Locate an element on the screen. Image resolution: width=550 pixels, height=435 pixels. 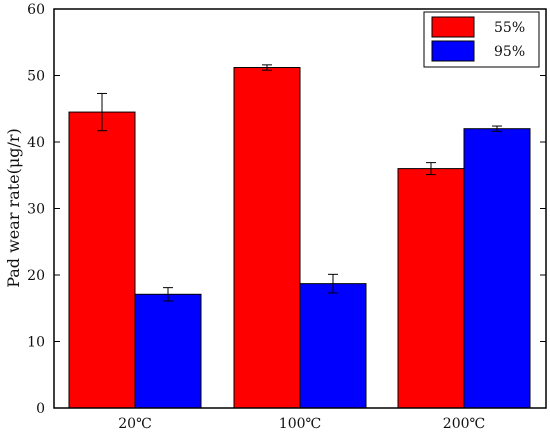
x-axis: 20℃ 100℃ 200℃ is located at coordinates (301, 417).